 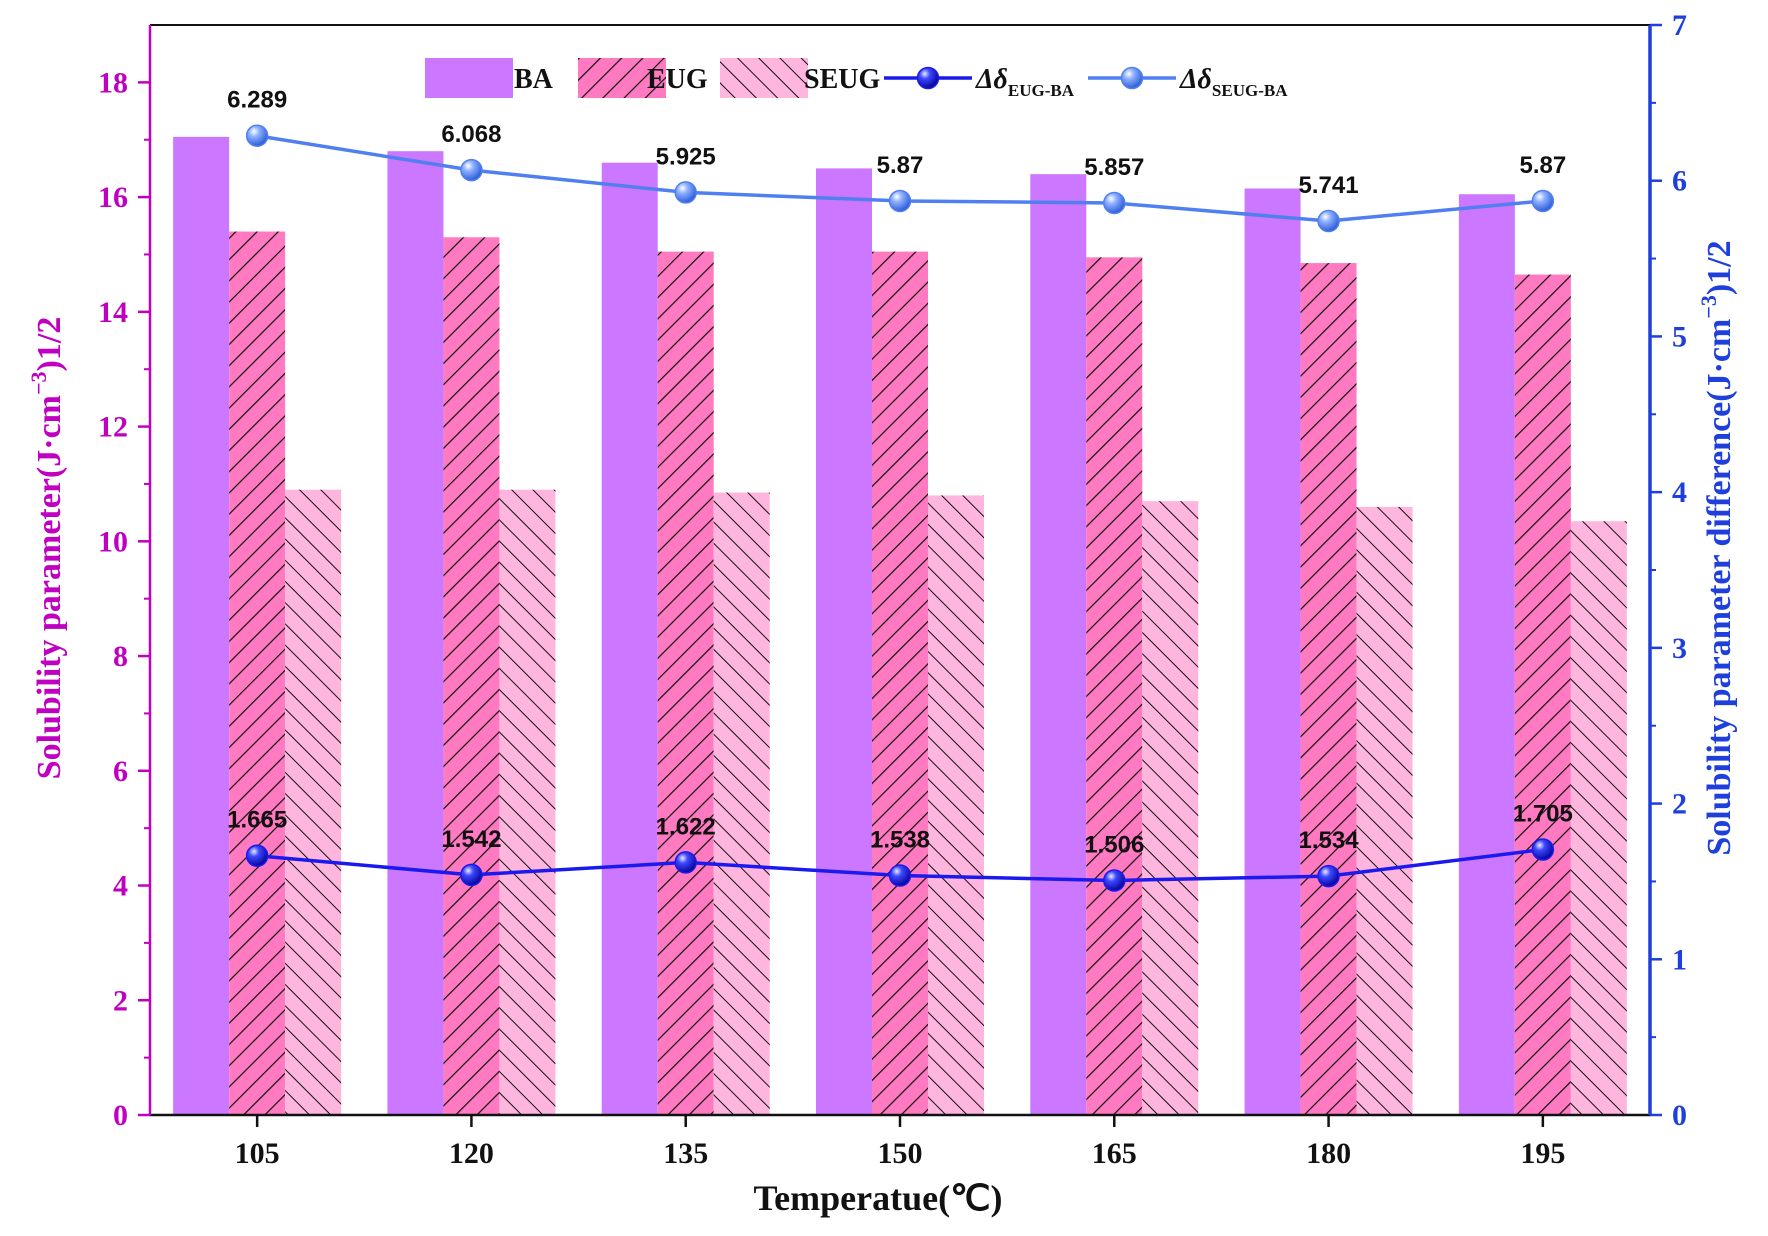 I want to click on x-axis-title: Temperatue(℃), so click(x=877, y=1198).